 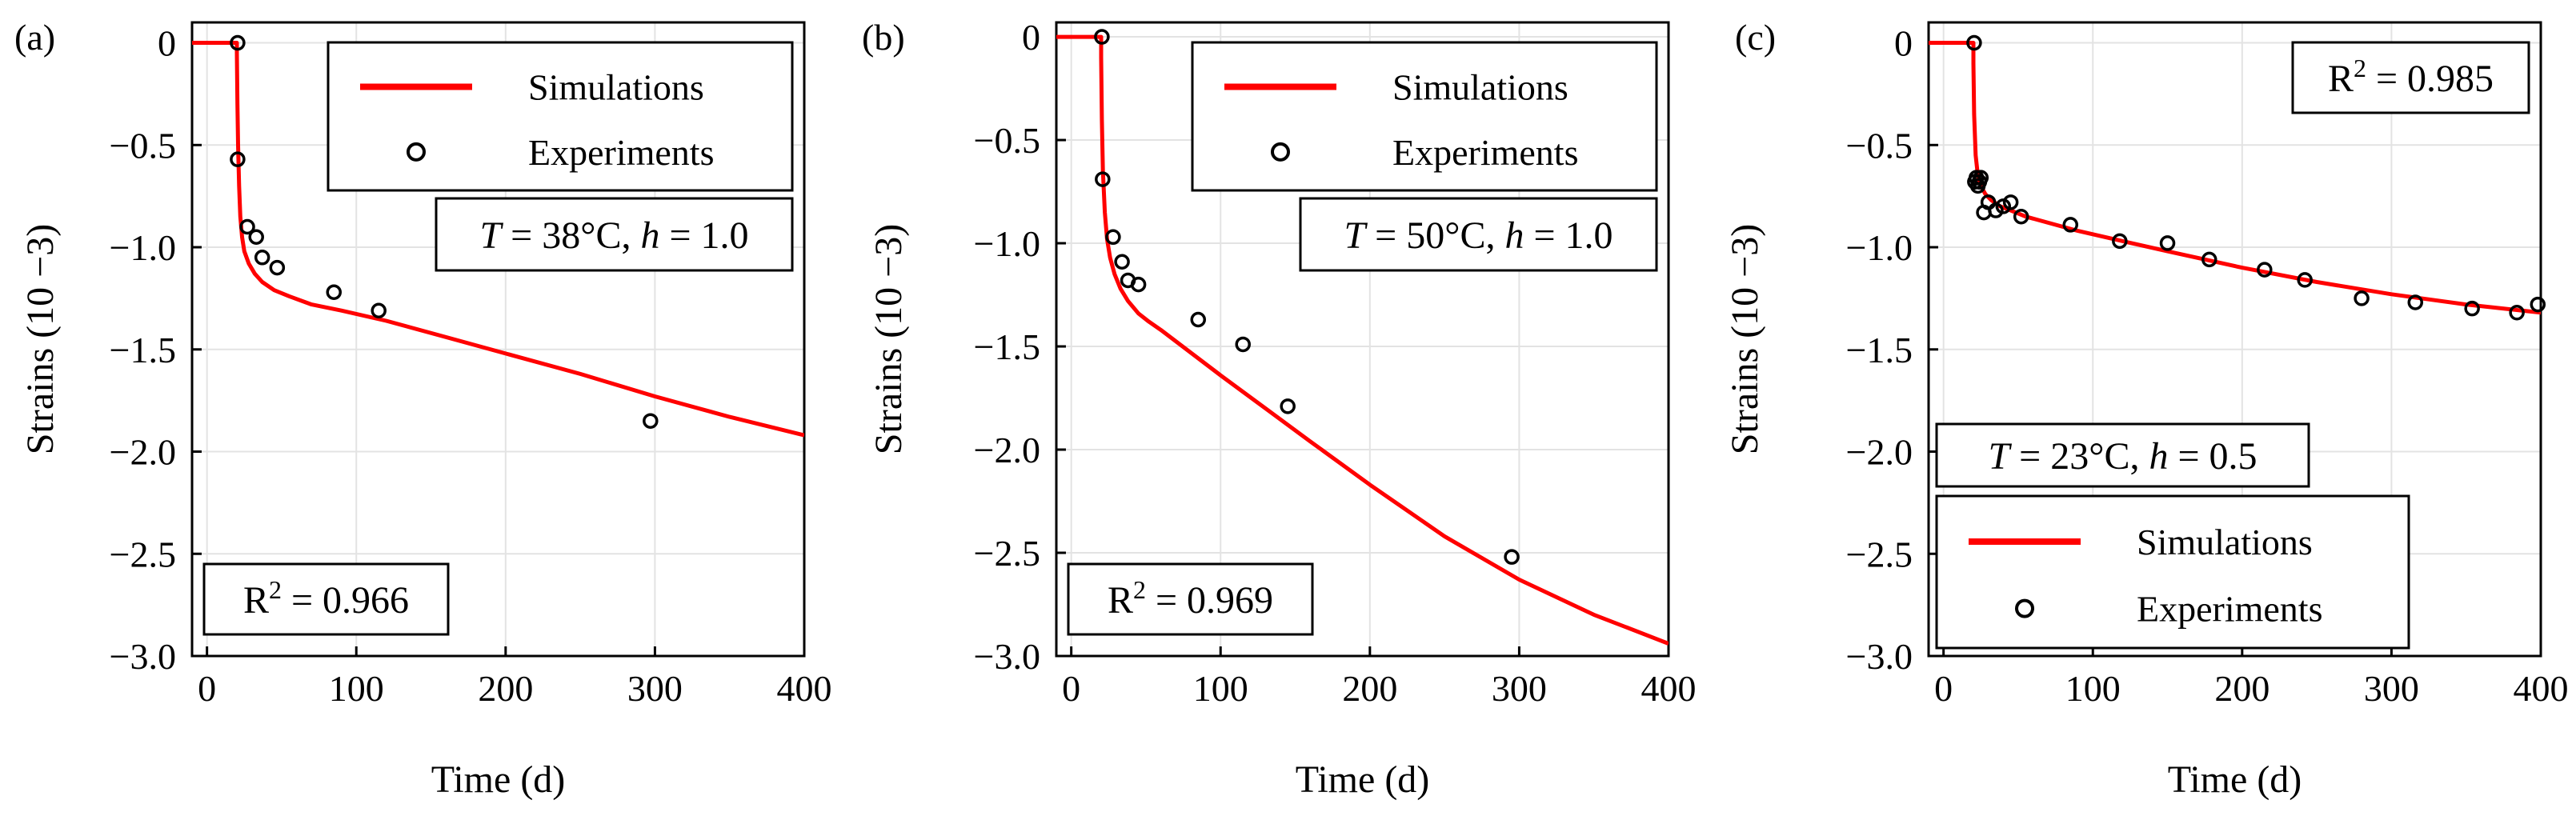 I want to click on r-squared-box: R2 = 0.969, so click(x=1190, y=599).